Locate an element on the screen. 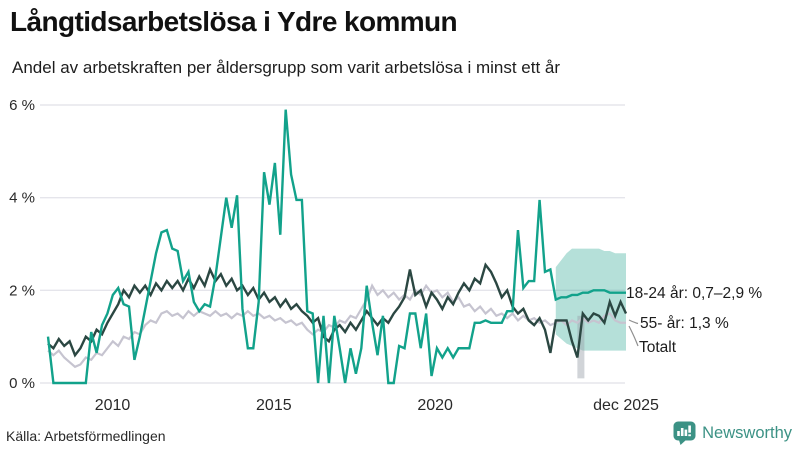 The image size is (800, 450). forecast-band-polygon is located at coordinates (590, 299).